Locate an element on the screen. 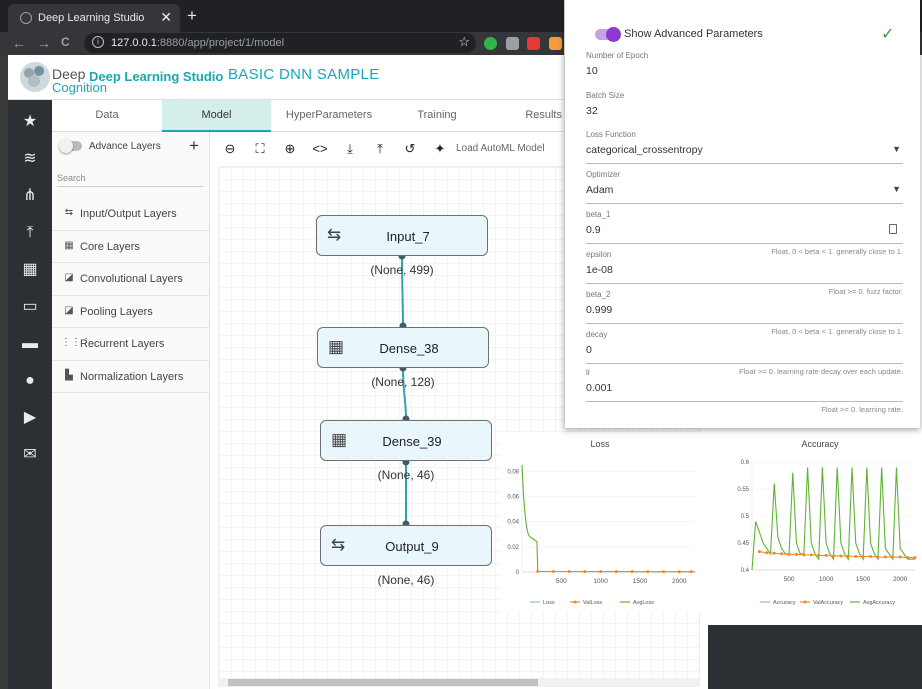 The height and width of the screenshot is (689, 922). new-tab-icon: + is located at coordinates (192, 15).